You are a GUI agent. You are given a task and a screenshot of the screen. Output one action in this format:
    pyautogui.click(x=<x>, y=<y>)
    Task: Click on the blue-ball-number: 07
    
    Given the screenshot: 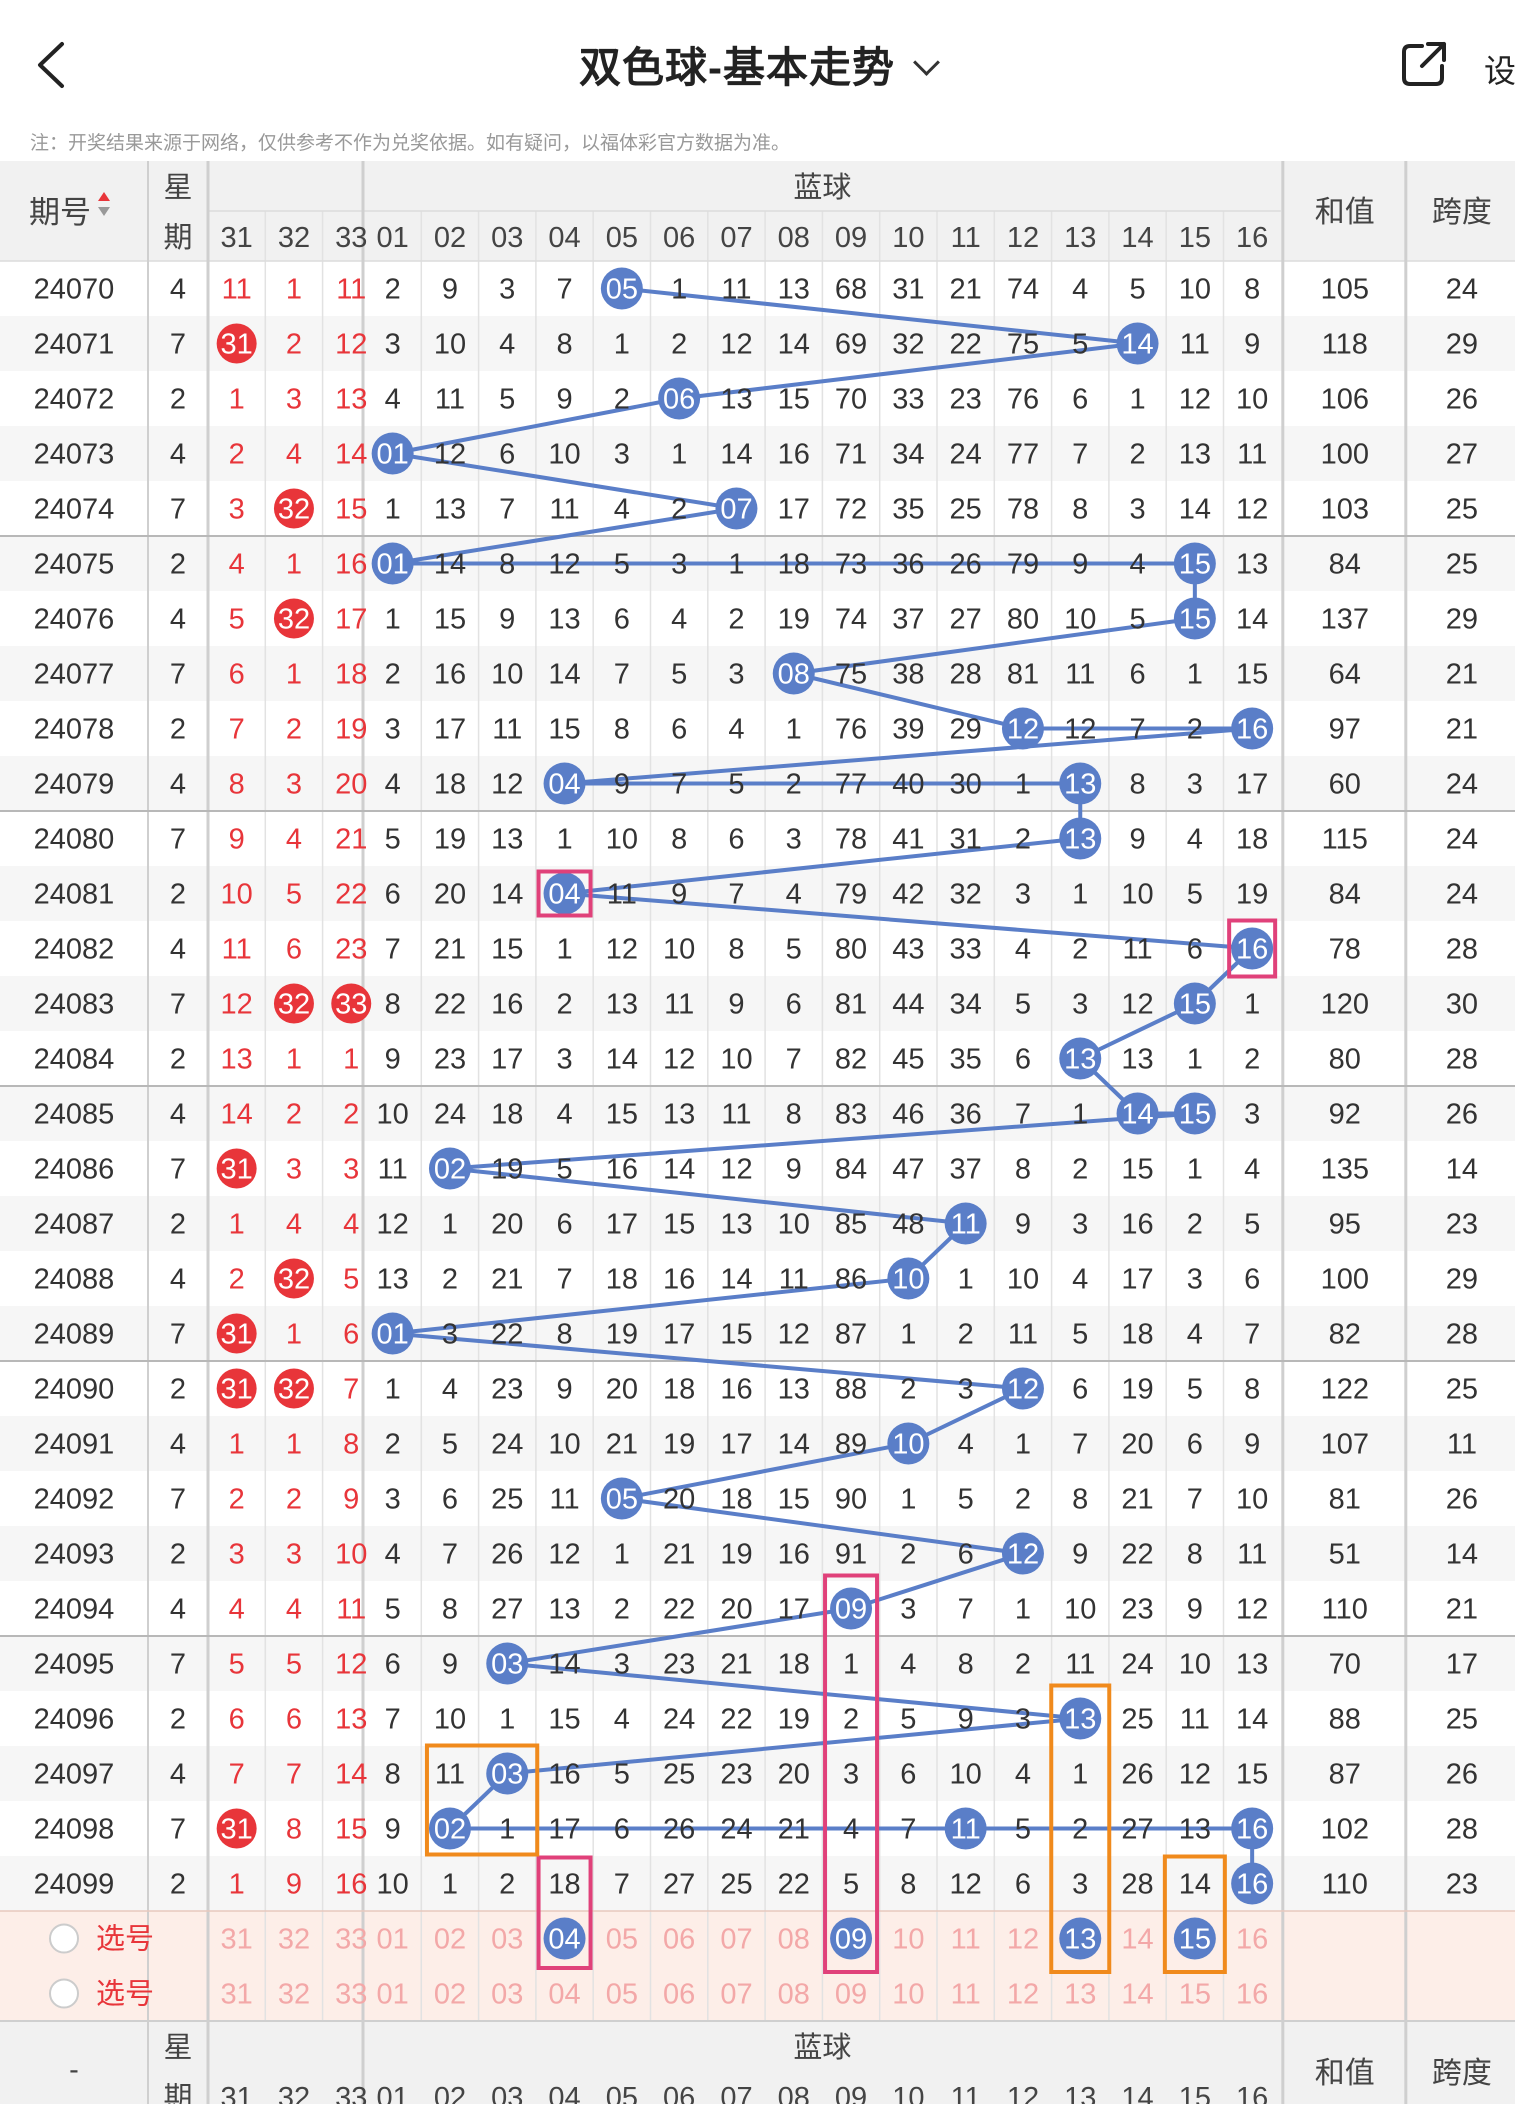 What is the action you would take?
    pyautogui.click(x=736, y=510)
    